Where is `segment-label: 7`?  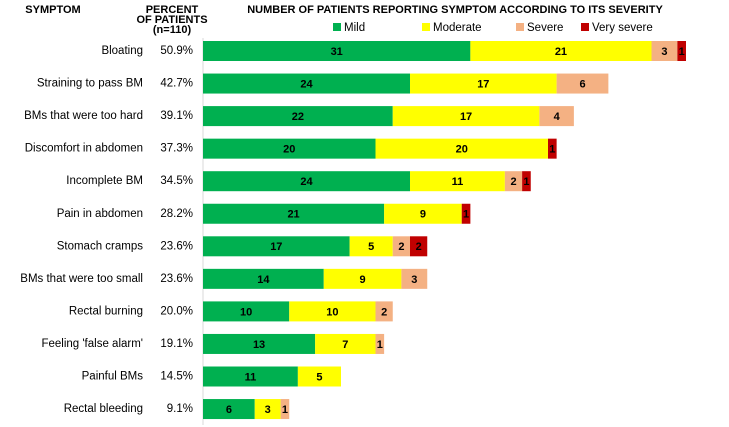 segment-label: 7 is located at coordinates (345, 345).